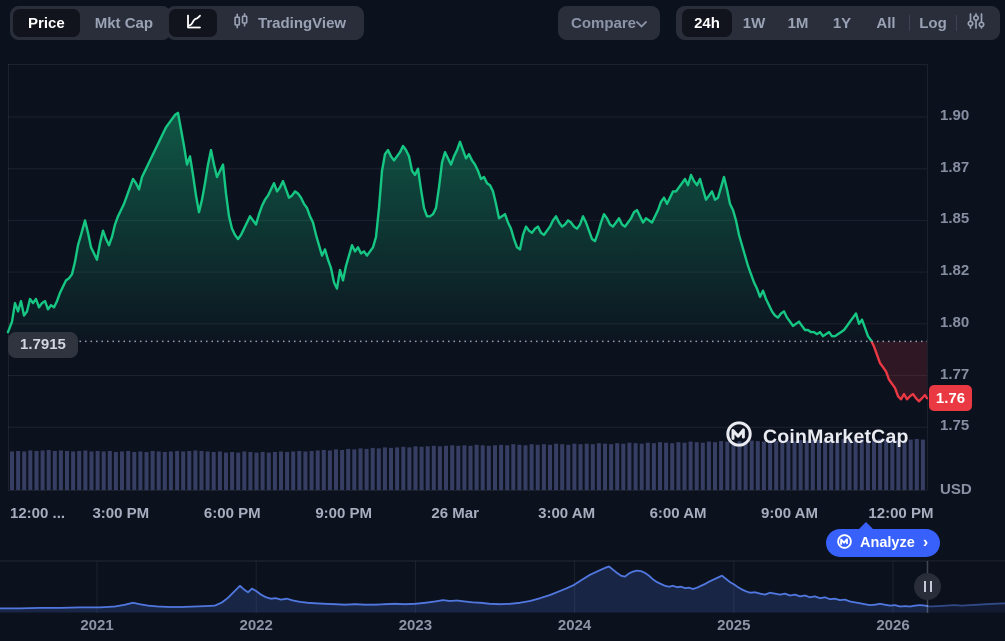 This screenshot has width=1005, height=641. What do you see at coordinates (887, 543) in the screenshot?
I see `analyze-label: Analyze` at bounding box center [887, 543].